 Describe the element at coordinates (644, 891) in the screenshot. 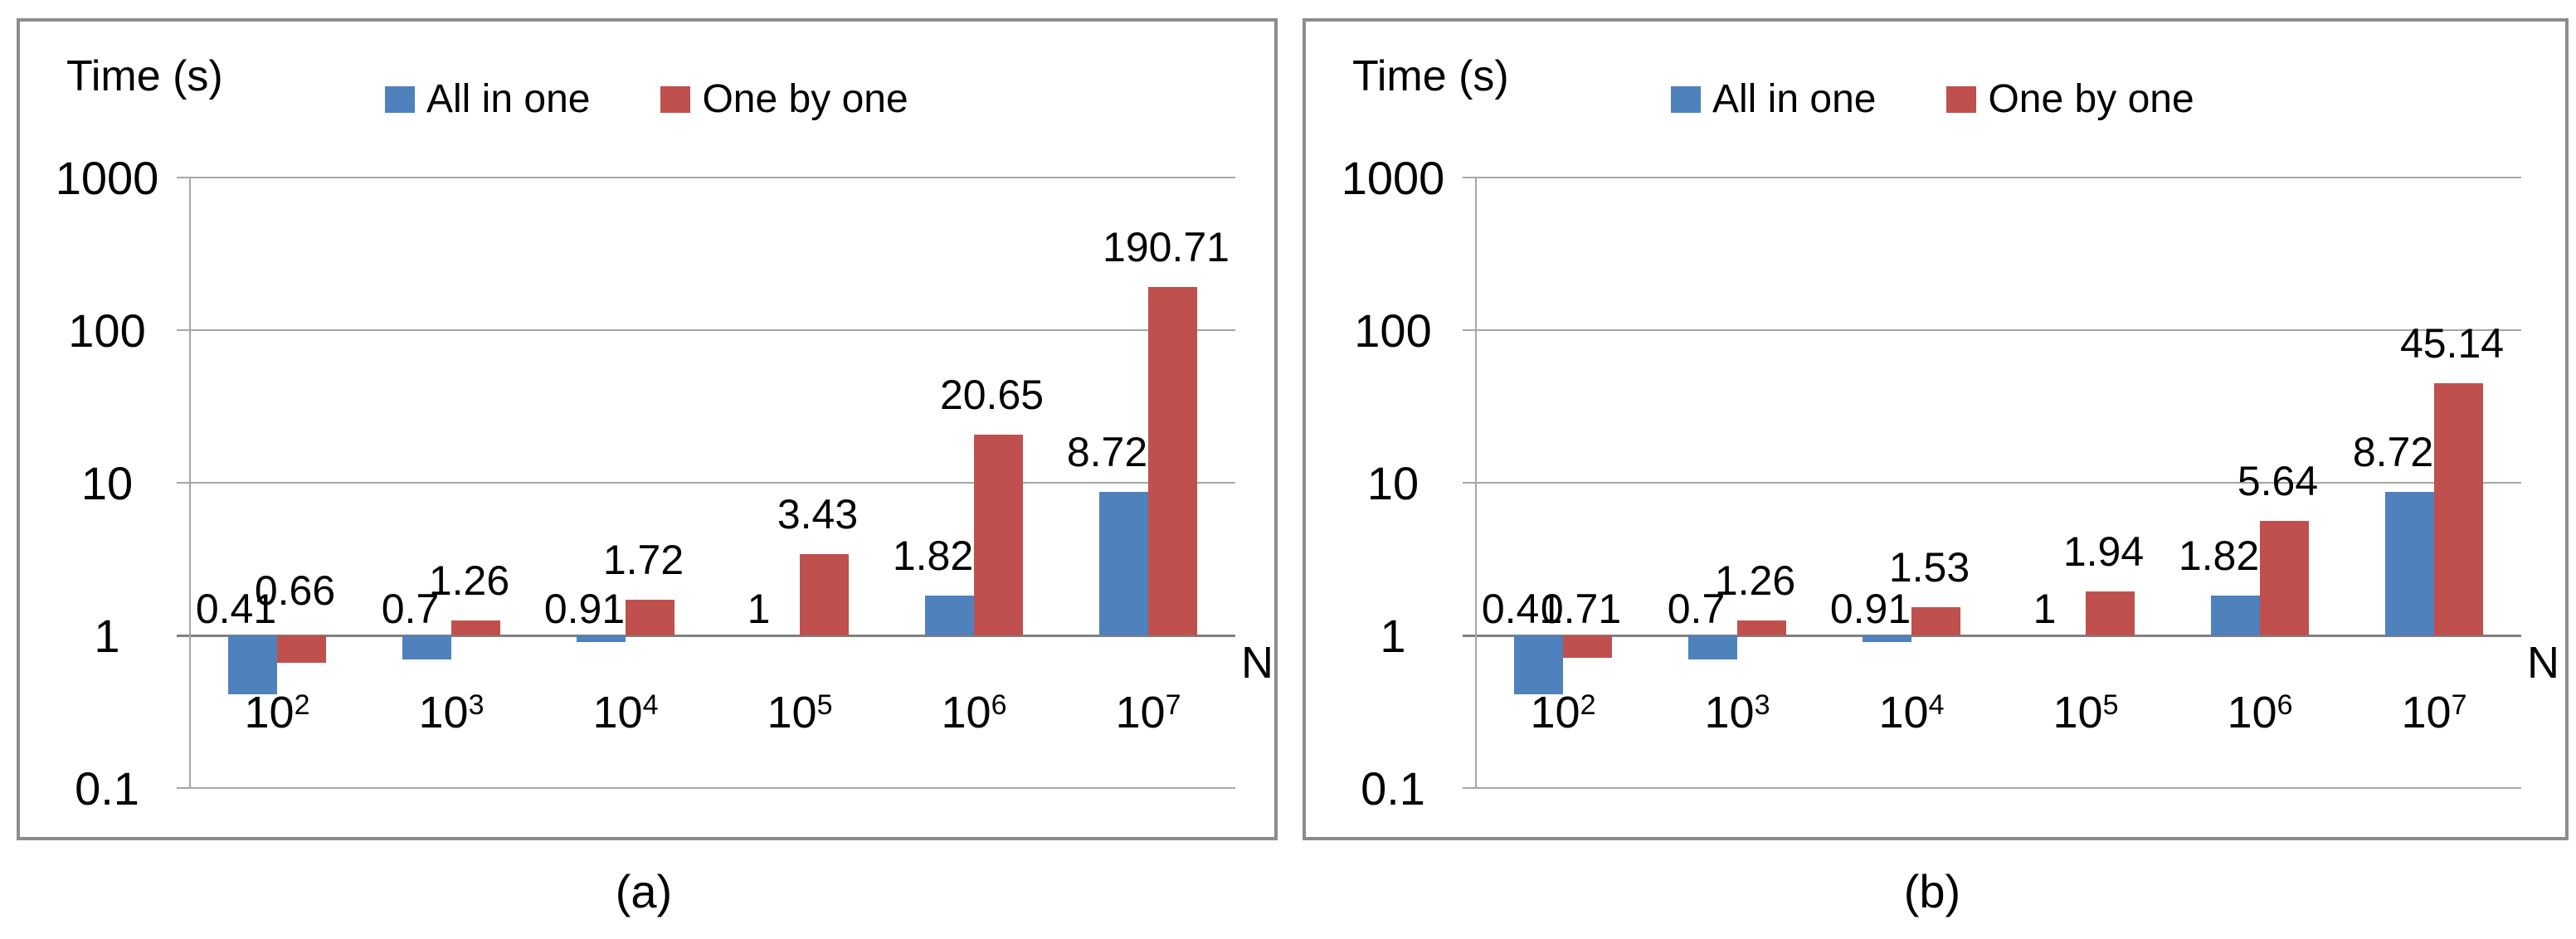

I see `caption-a: (a)` at that location.